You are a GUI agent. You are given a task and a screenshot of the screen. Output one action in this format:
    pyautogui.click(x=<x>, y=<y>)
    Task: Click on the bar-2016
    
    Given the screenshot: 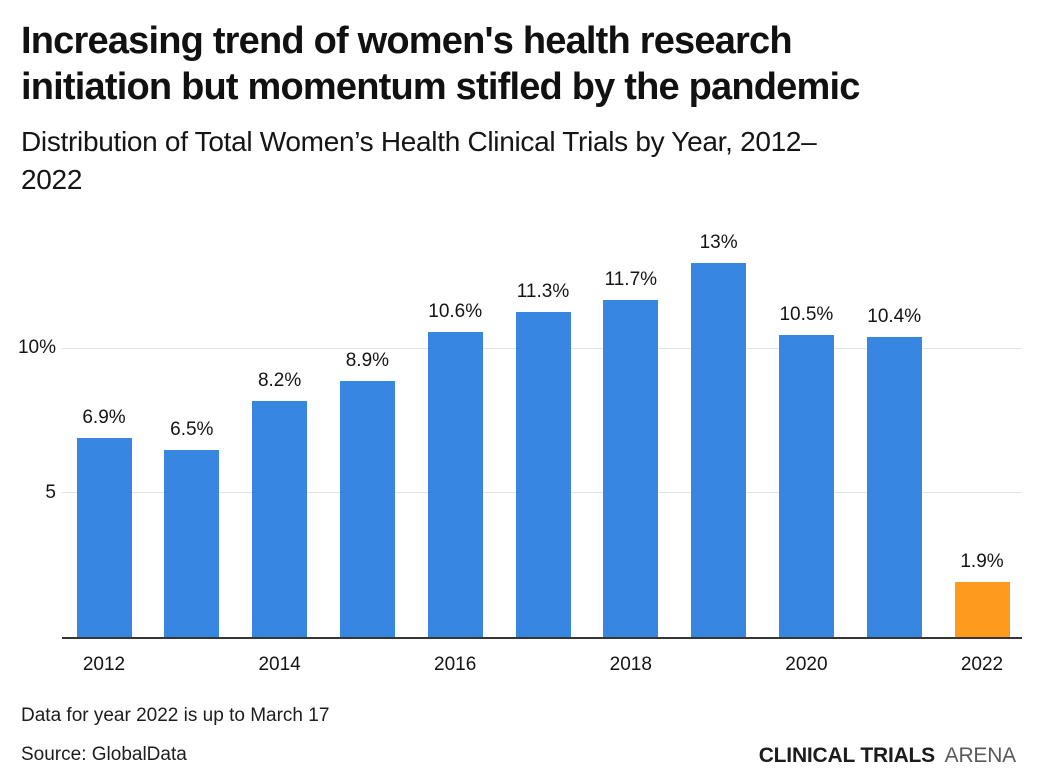 What is the action you would take?
    pyautogui.click(x=455, y=484)
    